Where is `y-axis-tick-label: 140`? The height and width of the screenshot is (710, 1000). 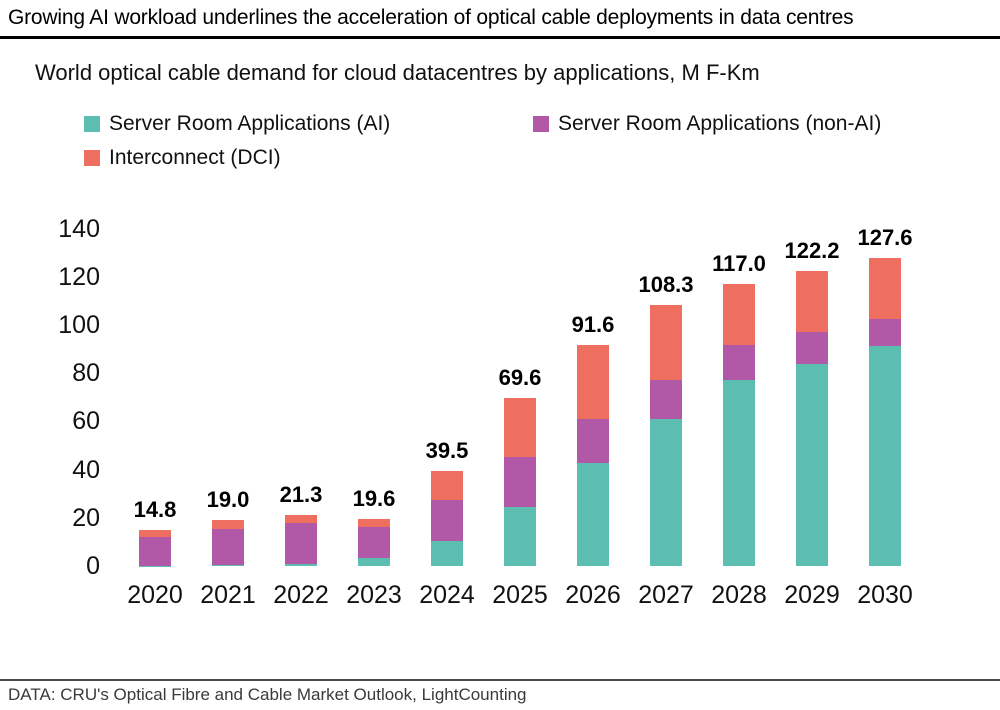 y-axis-tick-label: 140 is located at coordinates (79, 228).